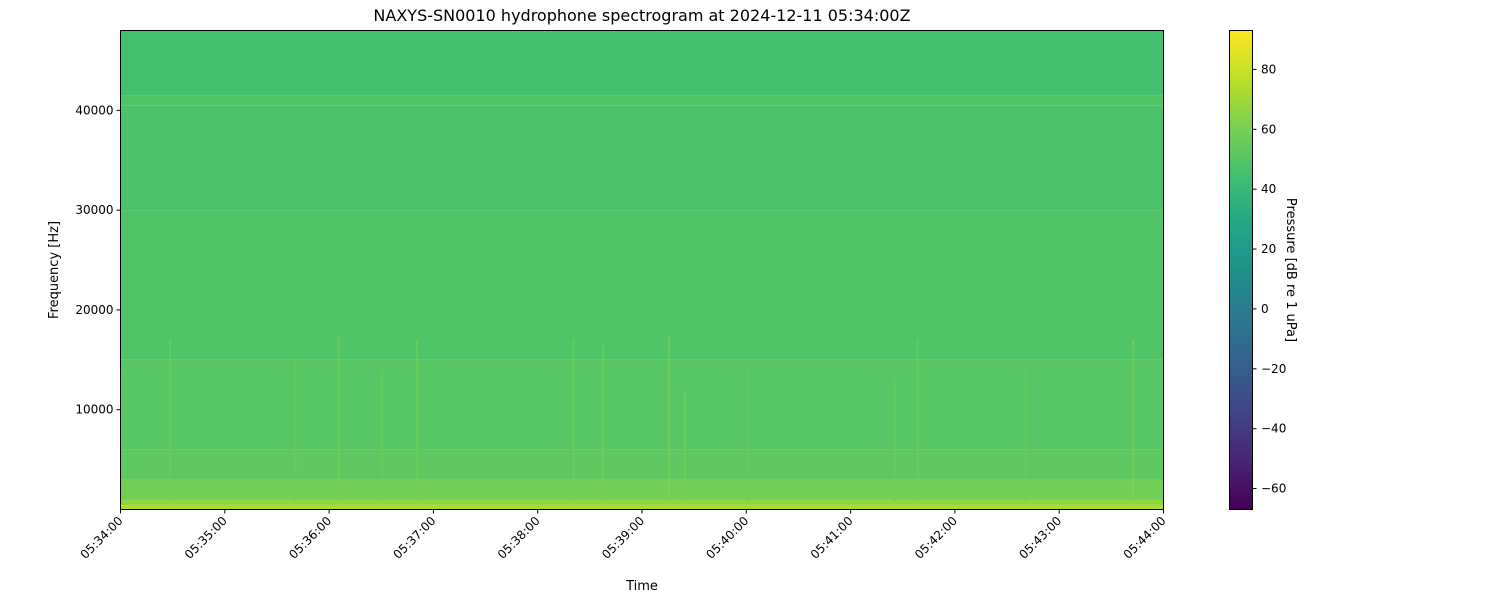  I want to click on x-tick-label: 05:39:00, so click(623, 538).